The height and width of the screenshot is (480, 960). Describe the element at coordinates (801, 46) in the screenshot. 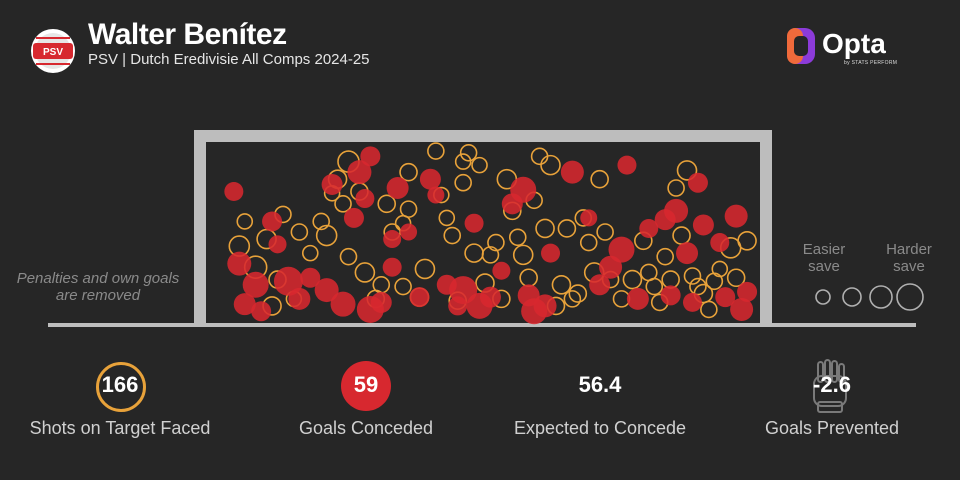

I see `opta-mark-icon` at that location.